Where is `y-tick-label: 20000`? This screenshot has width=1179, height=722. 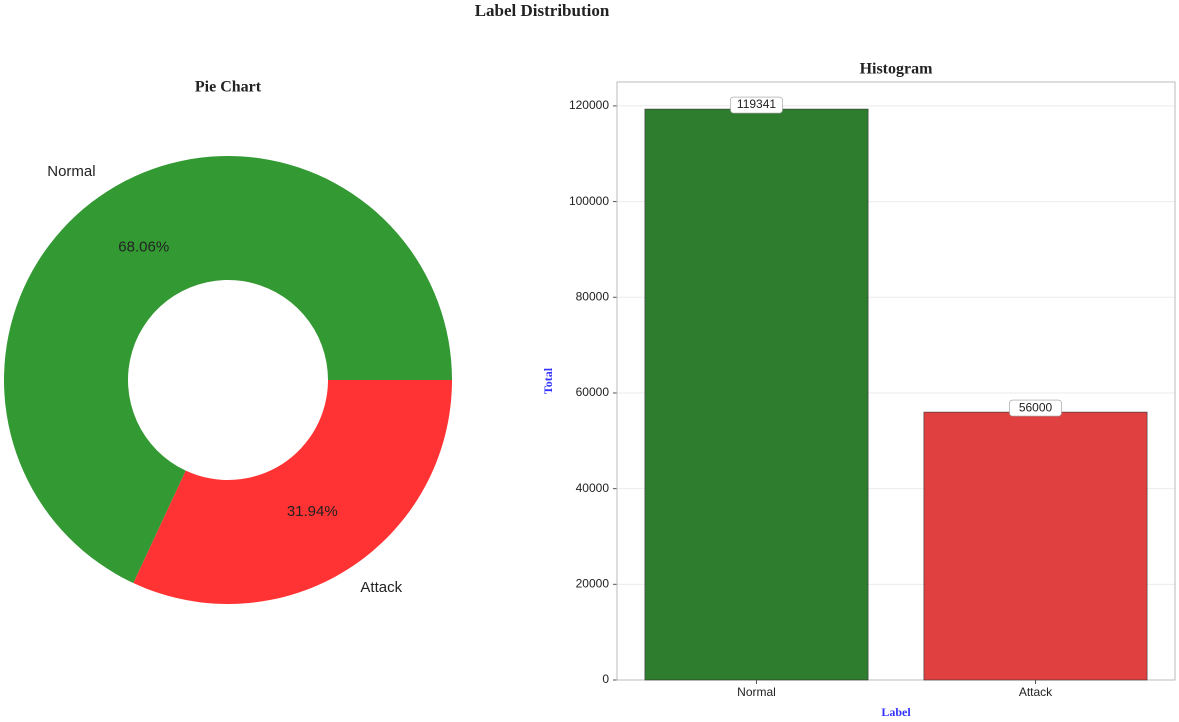 y-tick-label: 20000 is located at coordinates (593, 583).